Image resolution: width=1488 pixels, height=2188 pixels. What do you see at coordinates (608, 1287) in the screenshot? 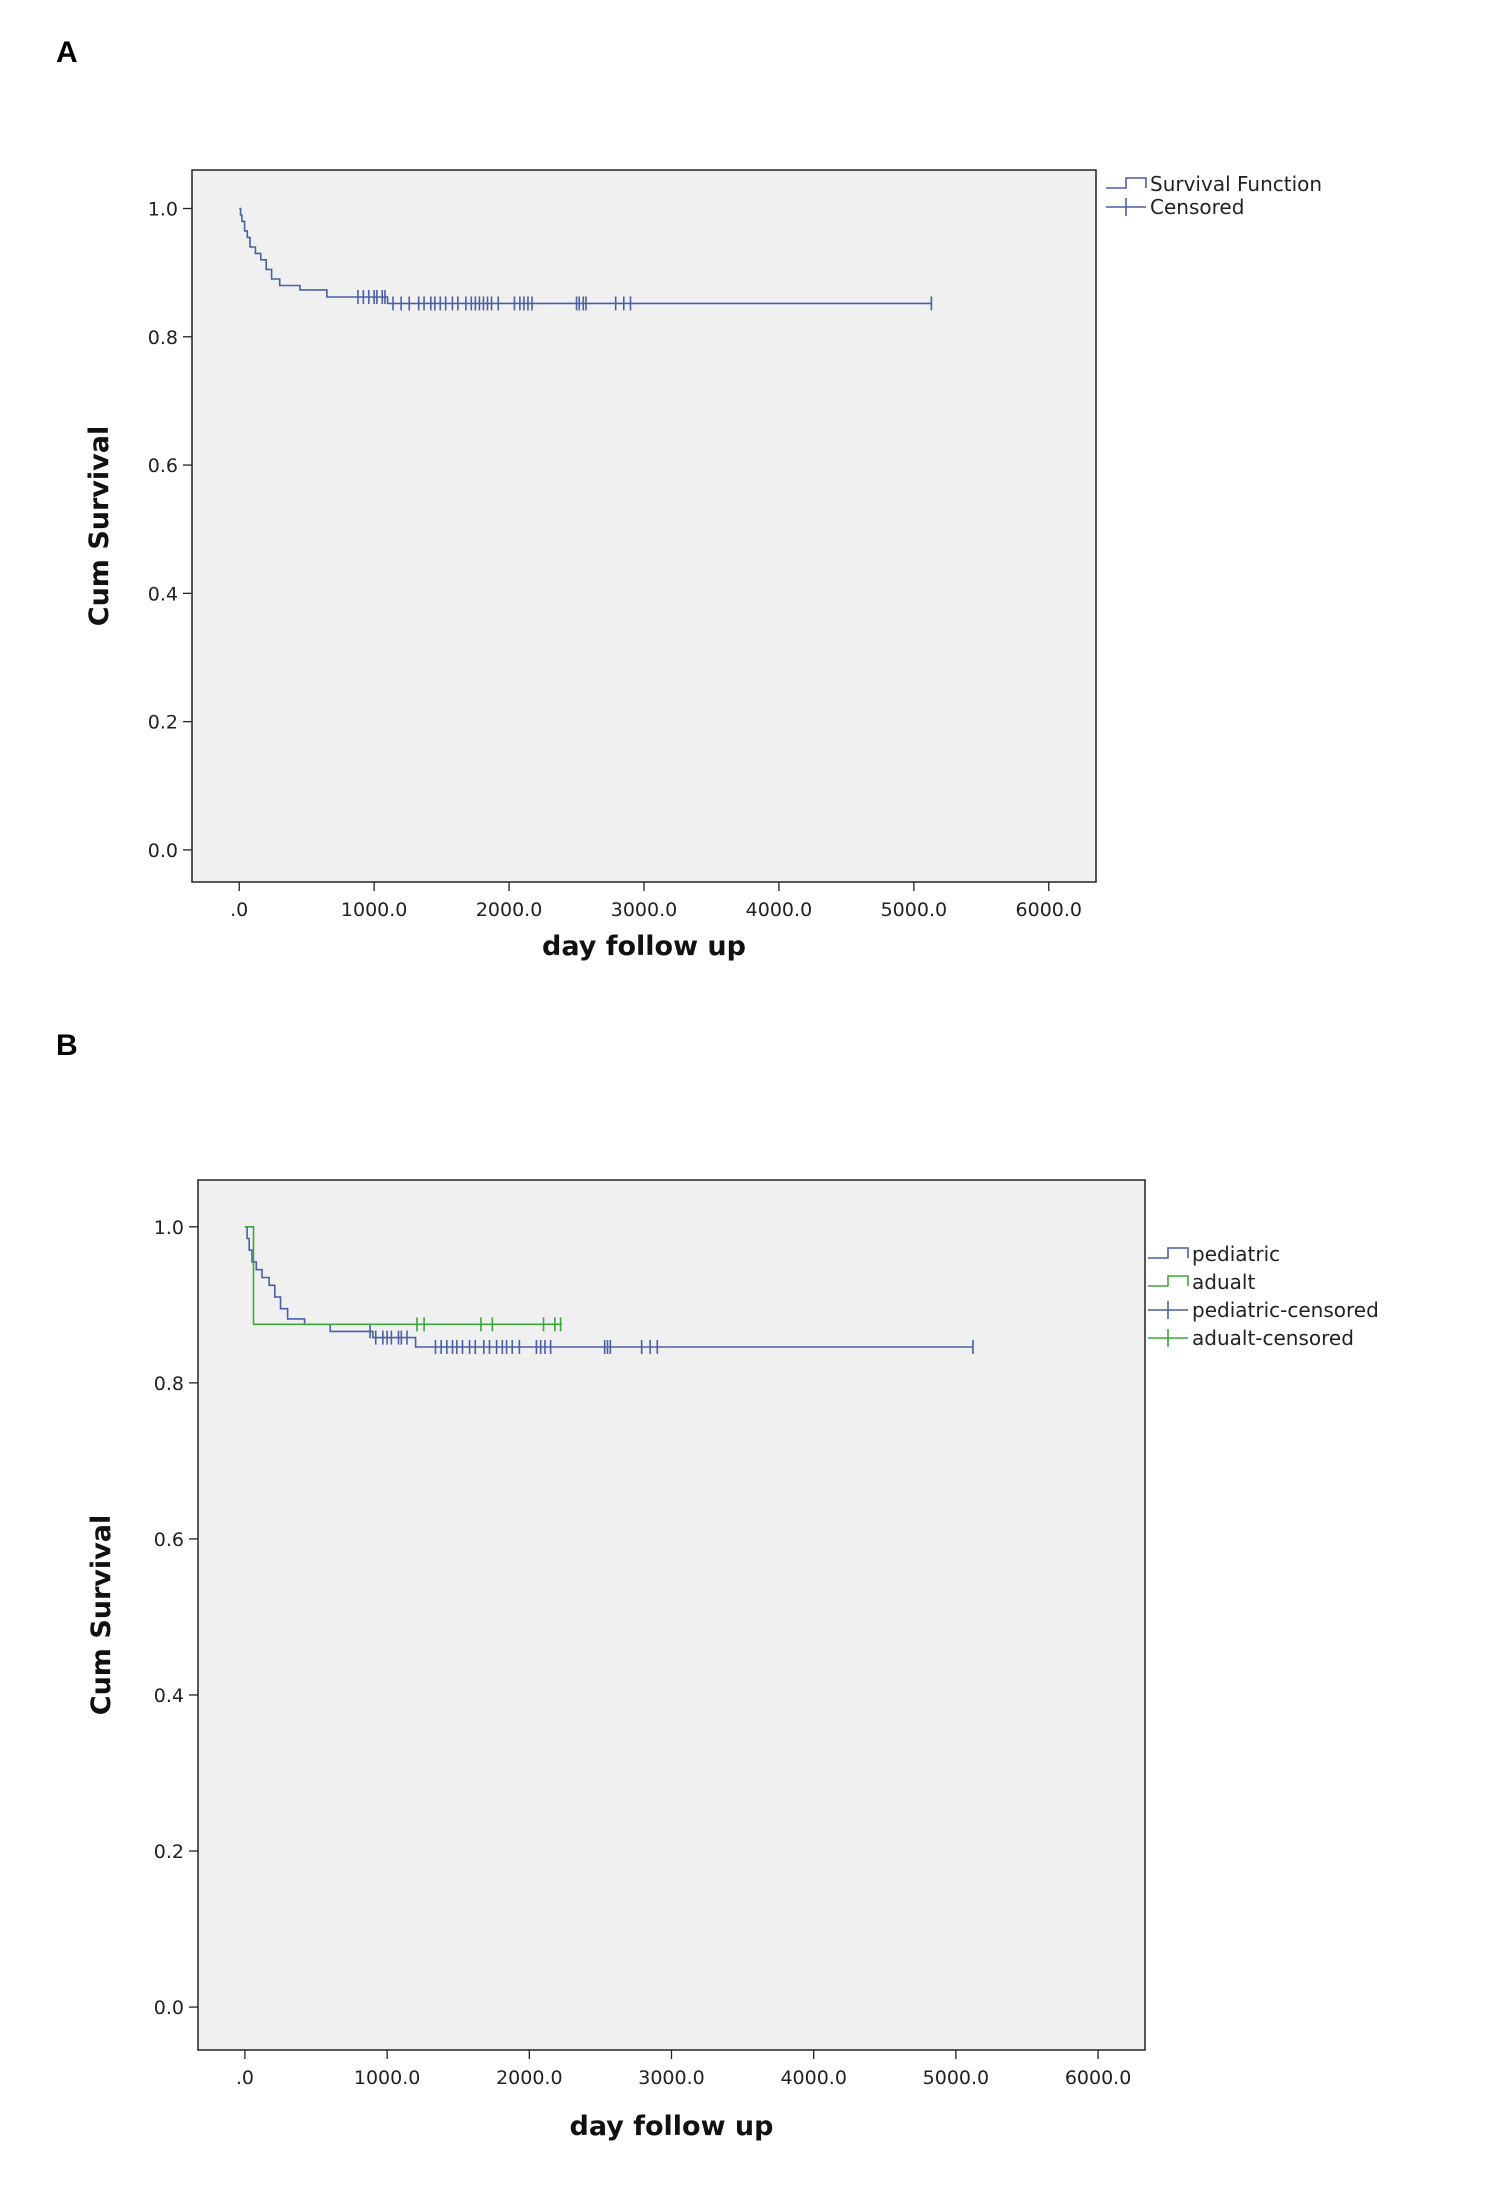
I see `survival-curve-pediatric` at bounding box center [608, 1287].